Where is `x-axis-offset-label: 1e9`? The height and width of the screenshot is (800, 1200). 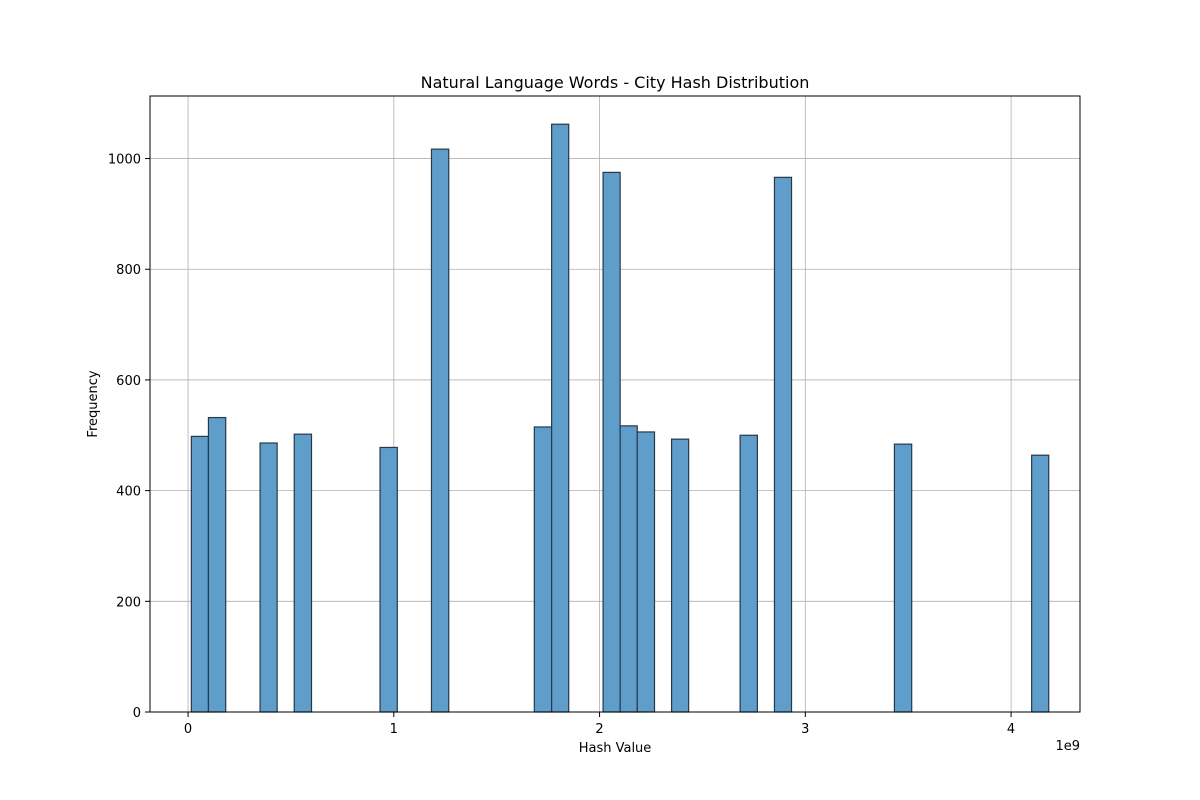 x-axis-offset-label: 1e9 is located at coordinates (1067, 746).